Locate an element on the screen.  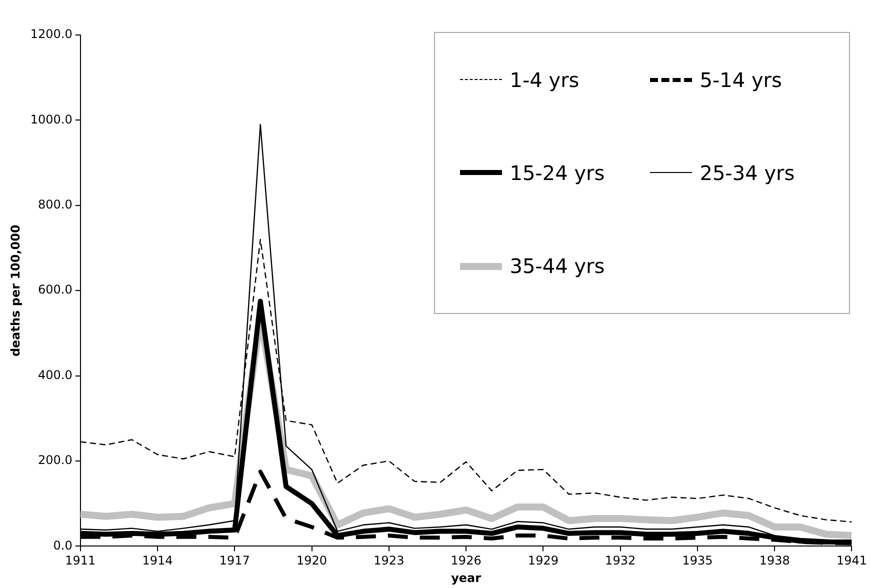
x-axis-title: year is located at coordinates (466, 577).